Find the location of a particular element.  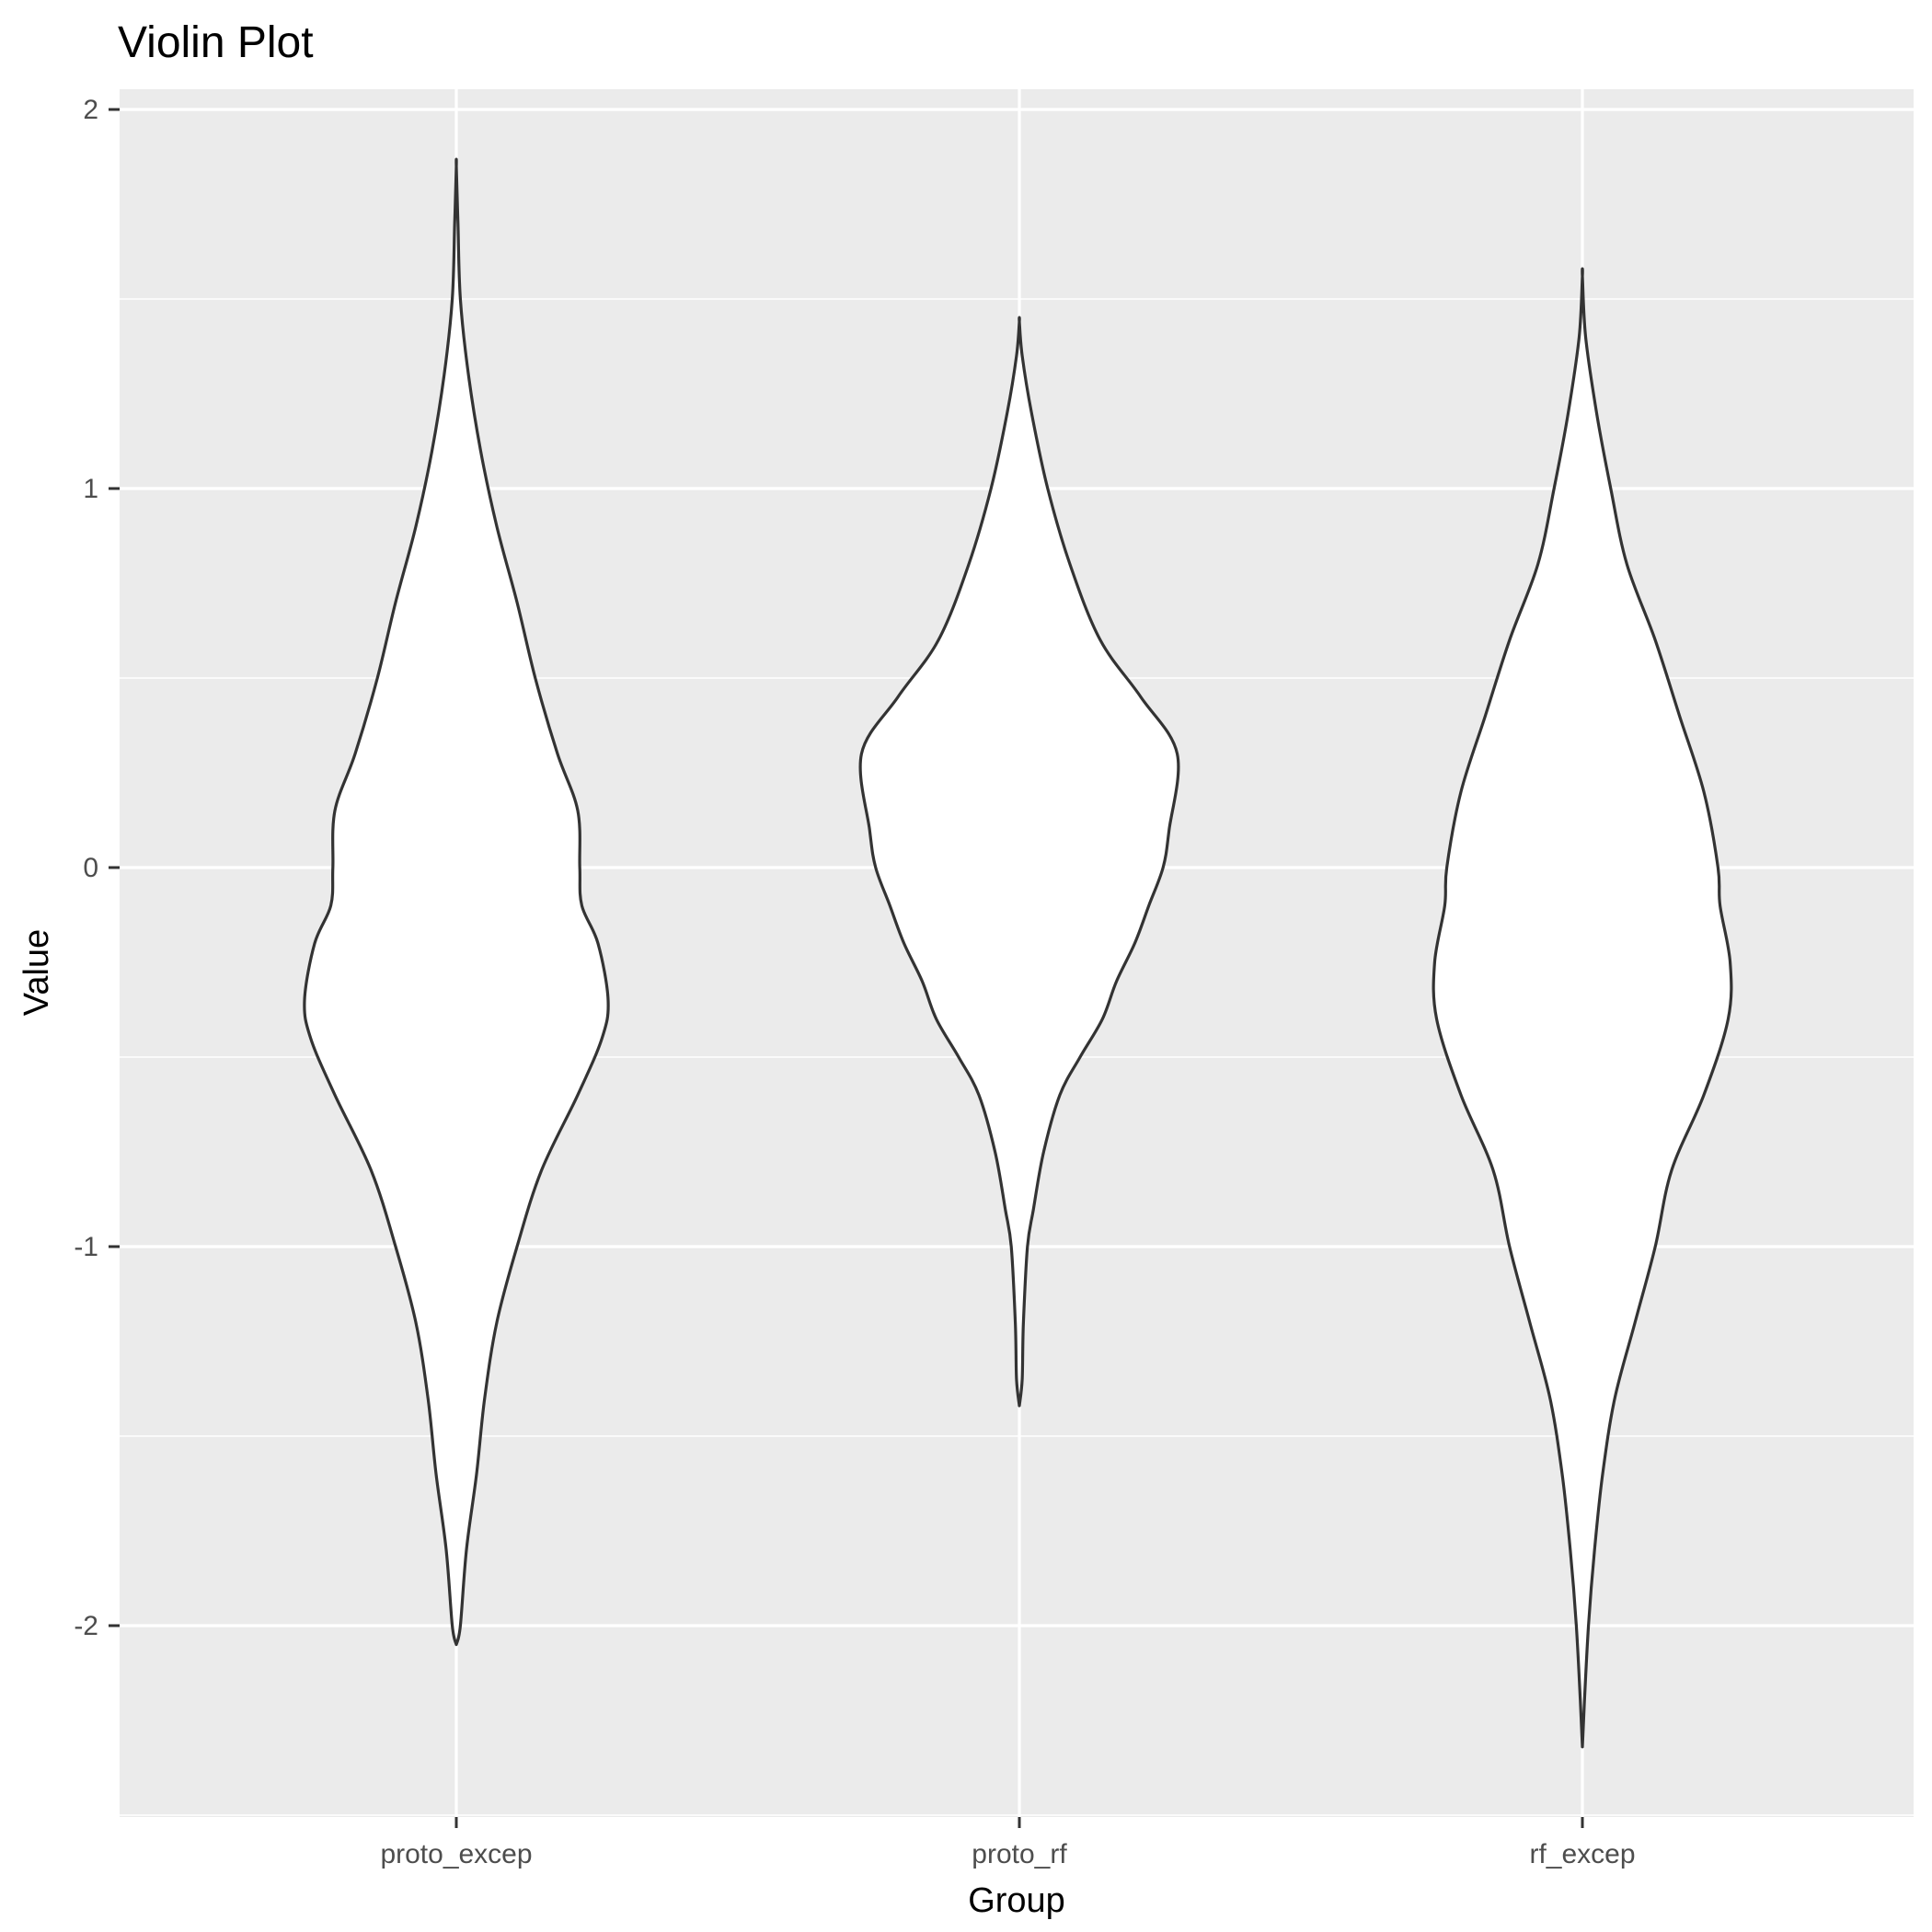

y-tick-label: 2 is located at coordinates (90, 110).